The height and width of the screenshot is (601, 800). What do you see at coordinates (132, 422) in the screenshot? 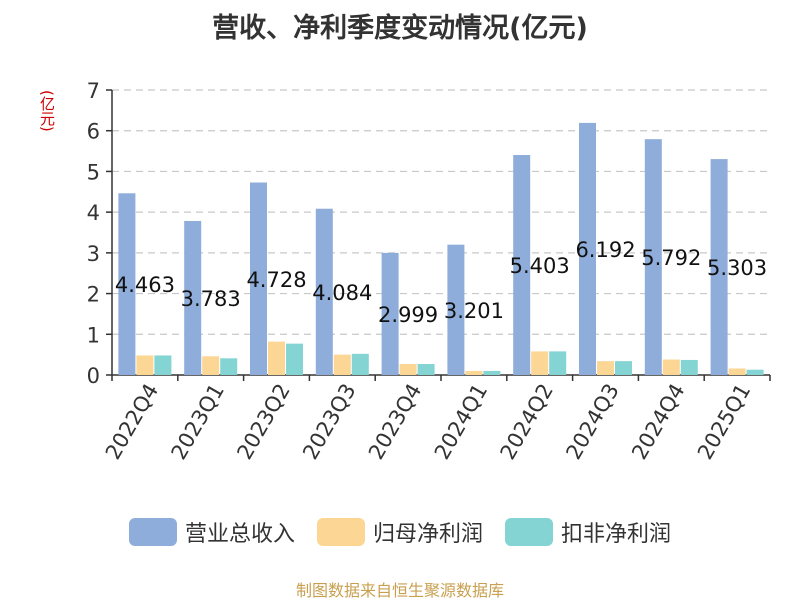
I see `x-tick-label: 2022Q4` at bounding box center [132, 422].